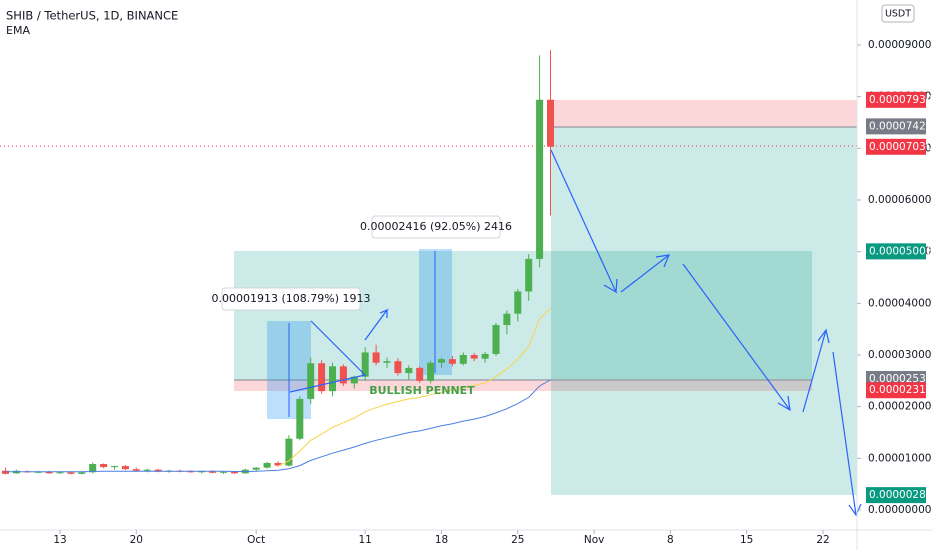  Describe the element at coordinates (900, 251) in the screenshot. I see `price-label: 0.00005006` at that location.